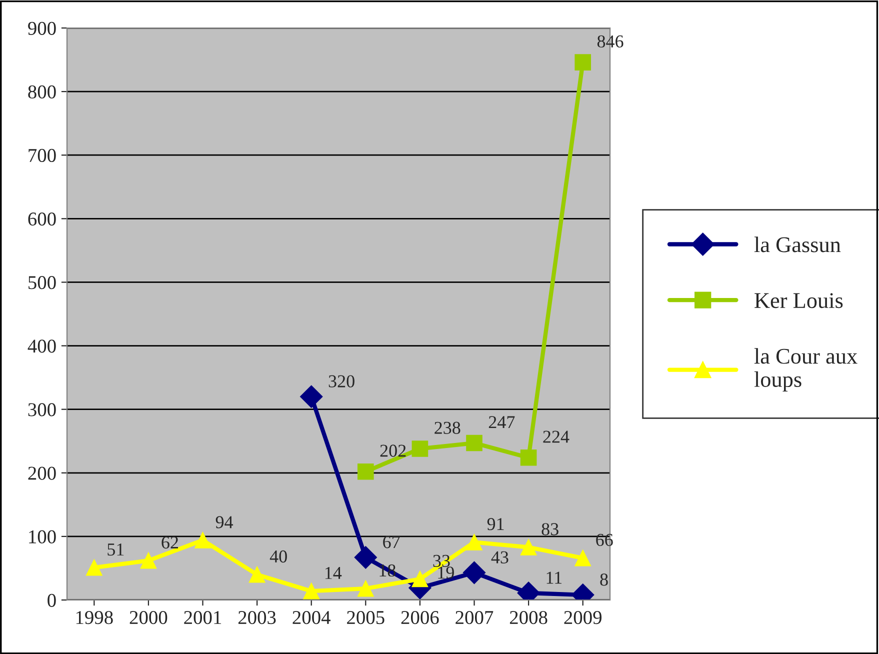  I want to click on x-tick-label: 2009, so click(583, 617).